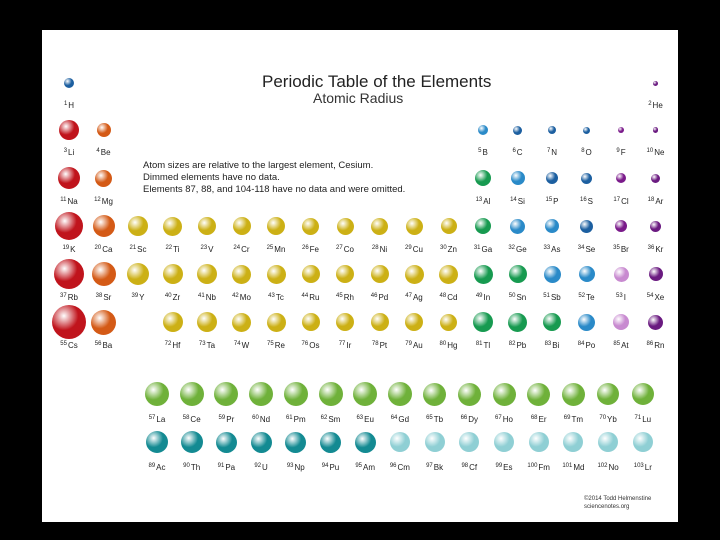 This screenshot has width=720, height=540. Describe the element at coordinates (651, 248) in the screenshot. I see `atomic-number: 36` at that location.